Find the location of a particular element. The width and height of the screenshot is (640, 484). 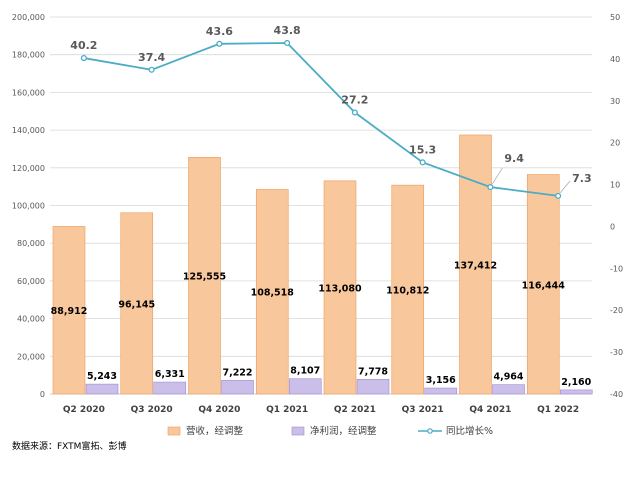

left-tick-label: 120,000 is located at coordinates (28, 168).